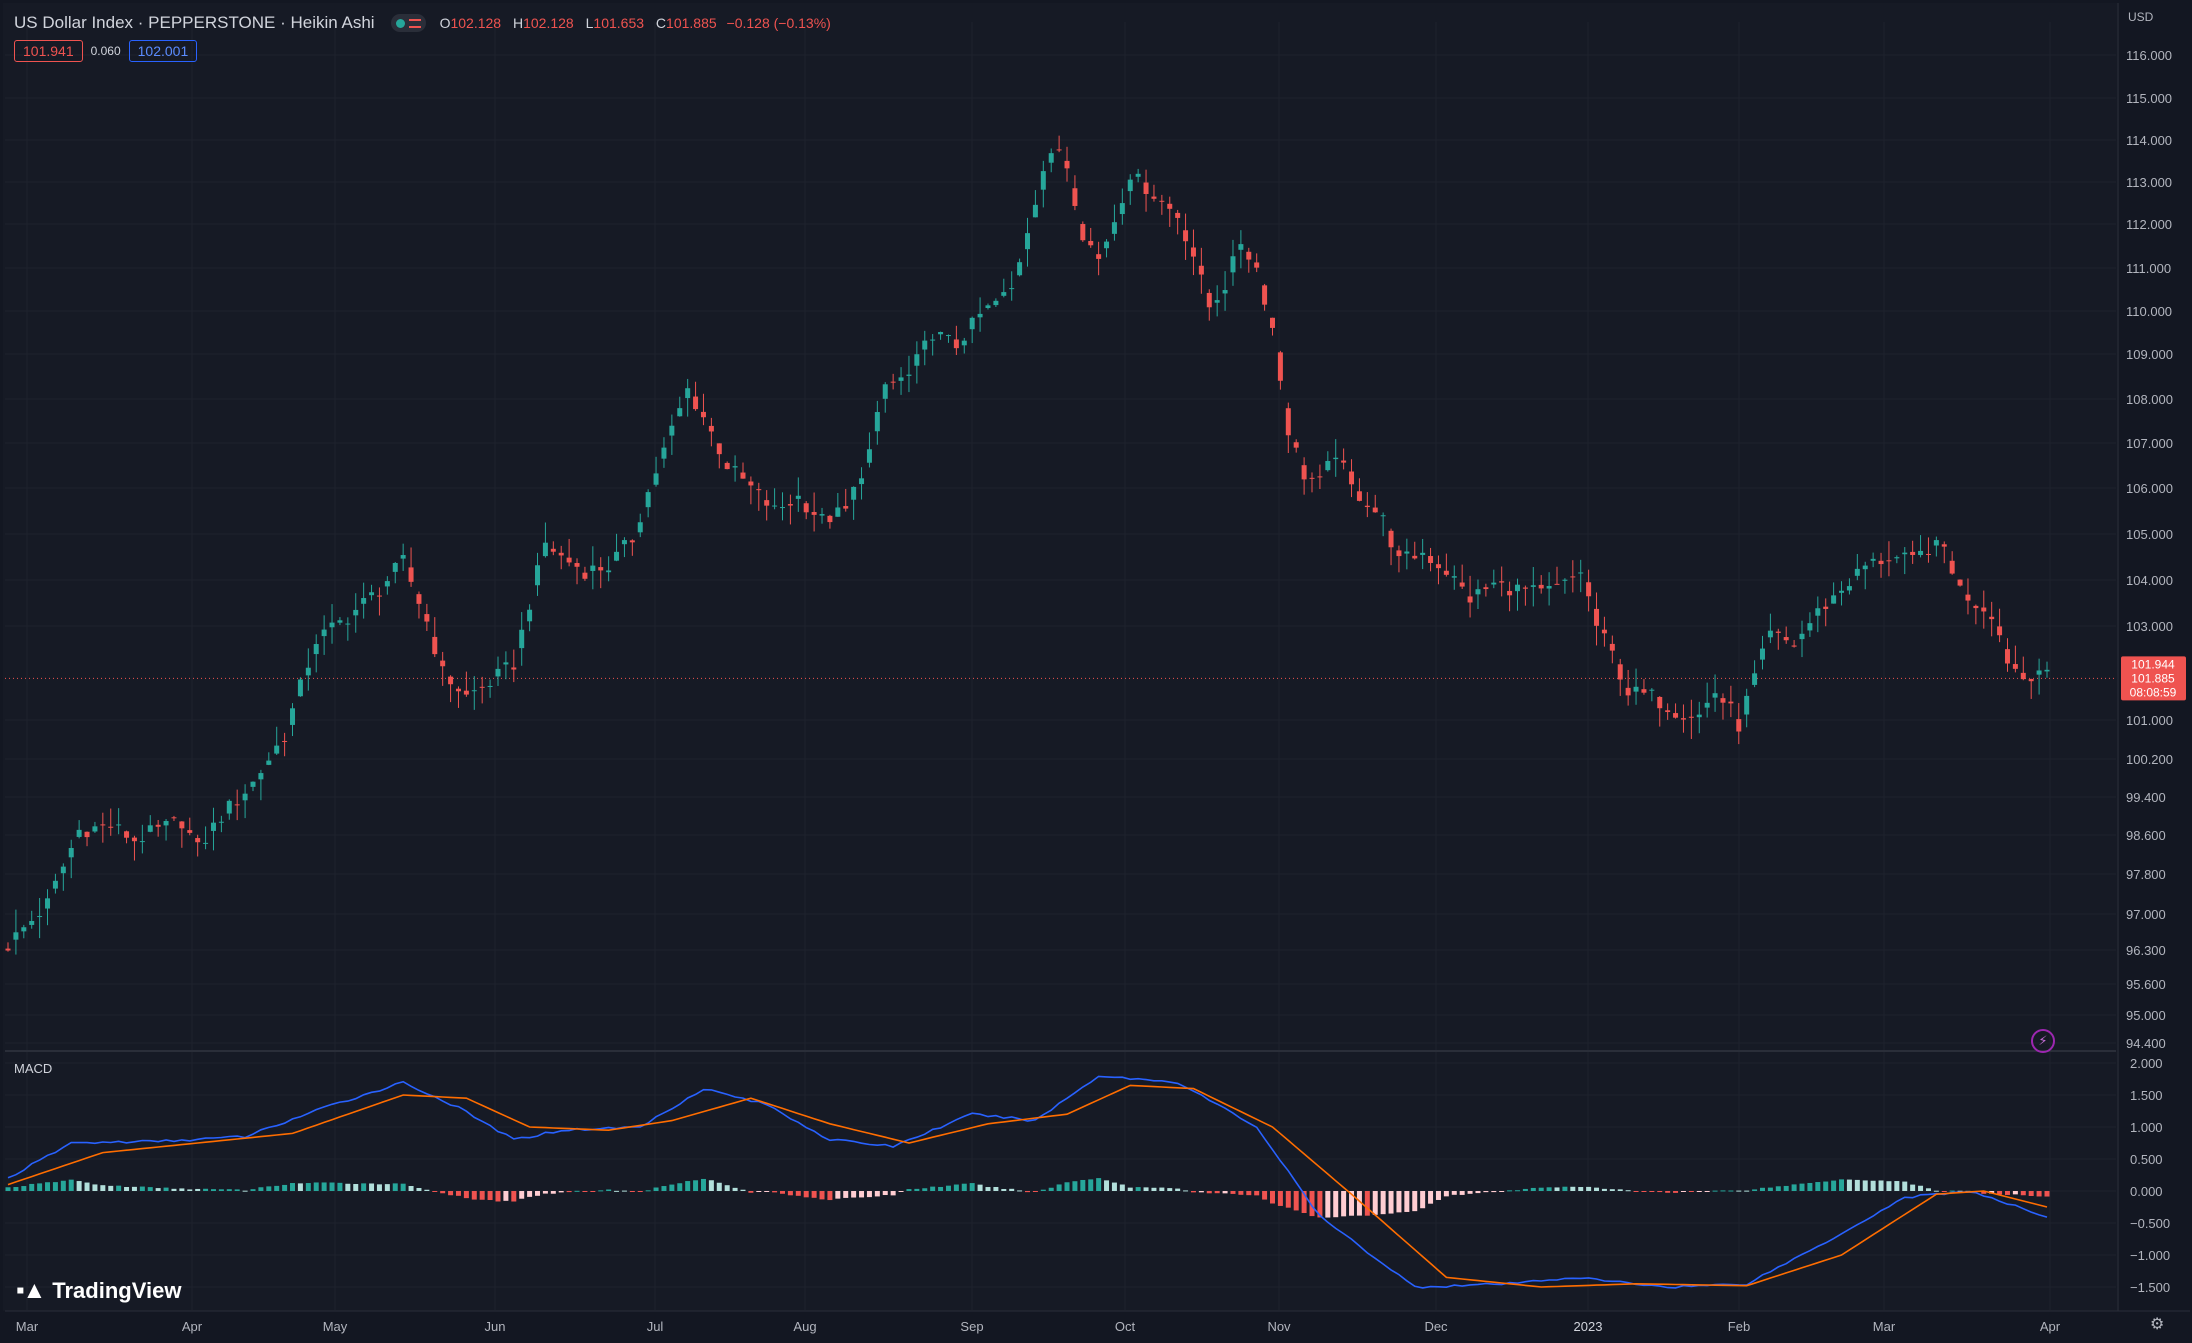  I want to click on visibility-toggle-icon, so click(408, 23).